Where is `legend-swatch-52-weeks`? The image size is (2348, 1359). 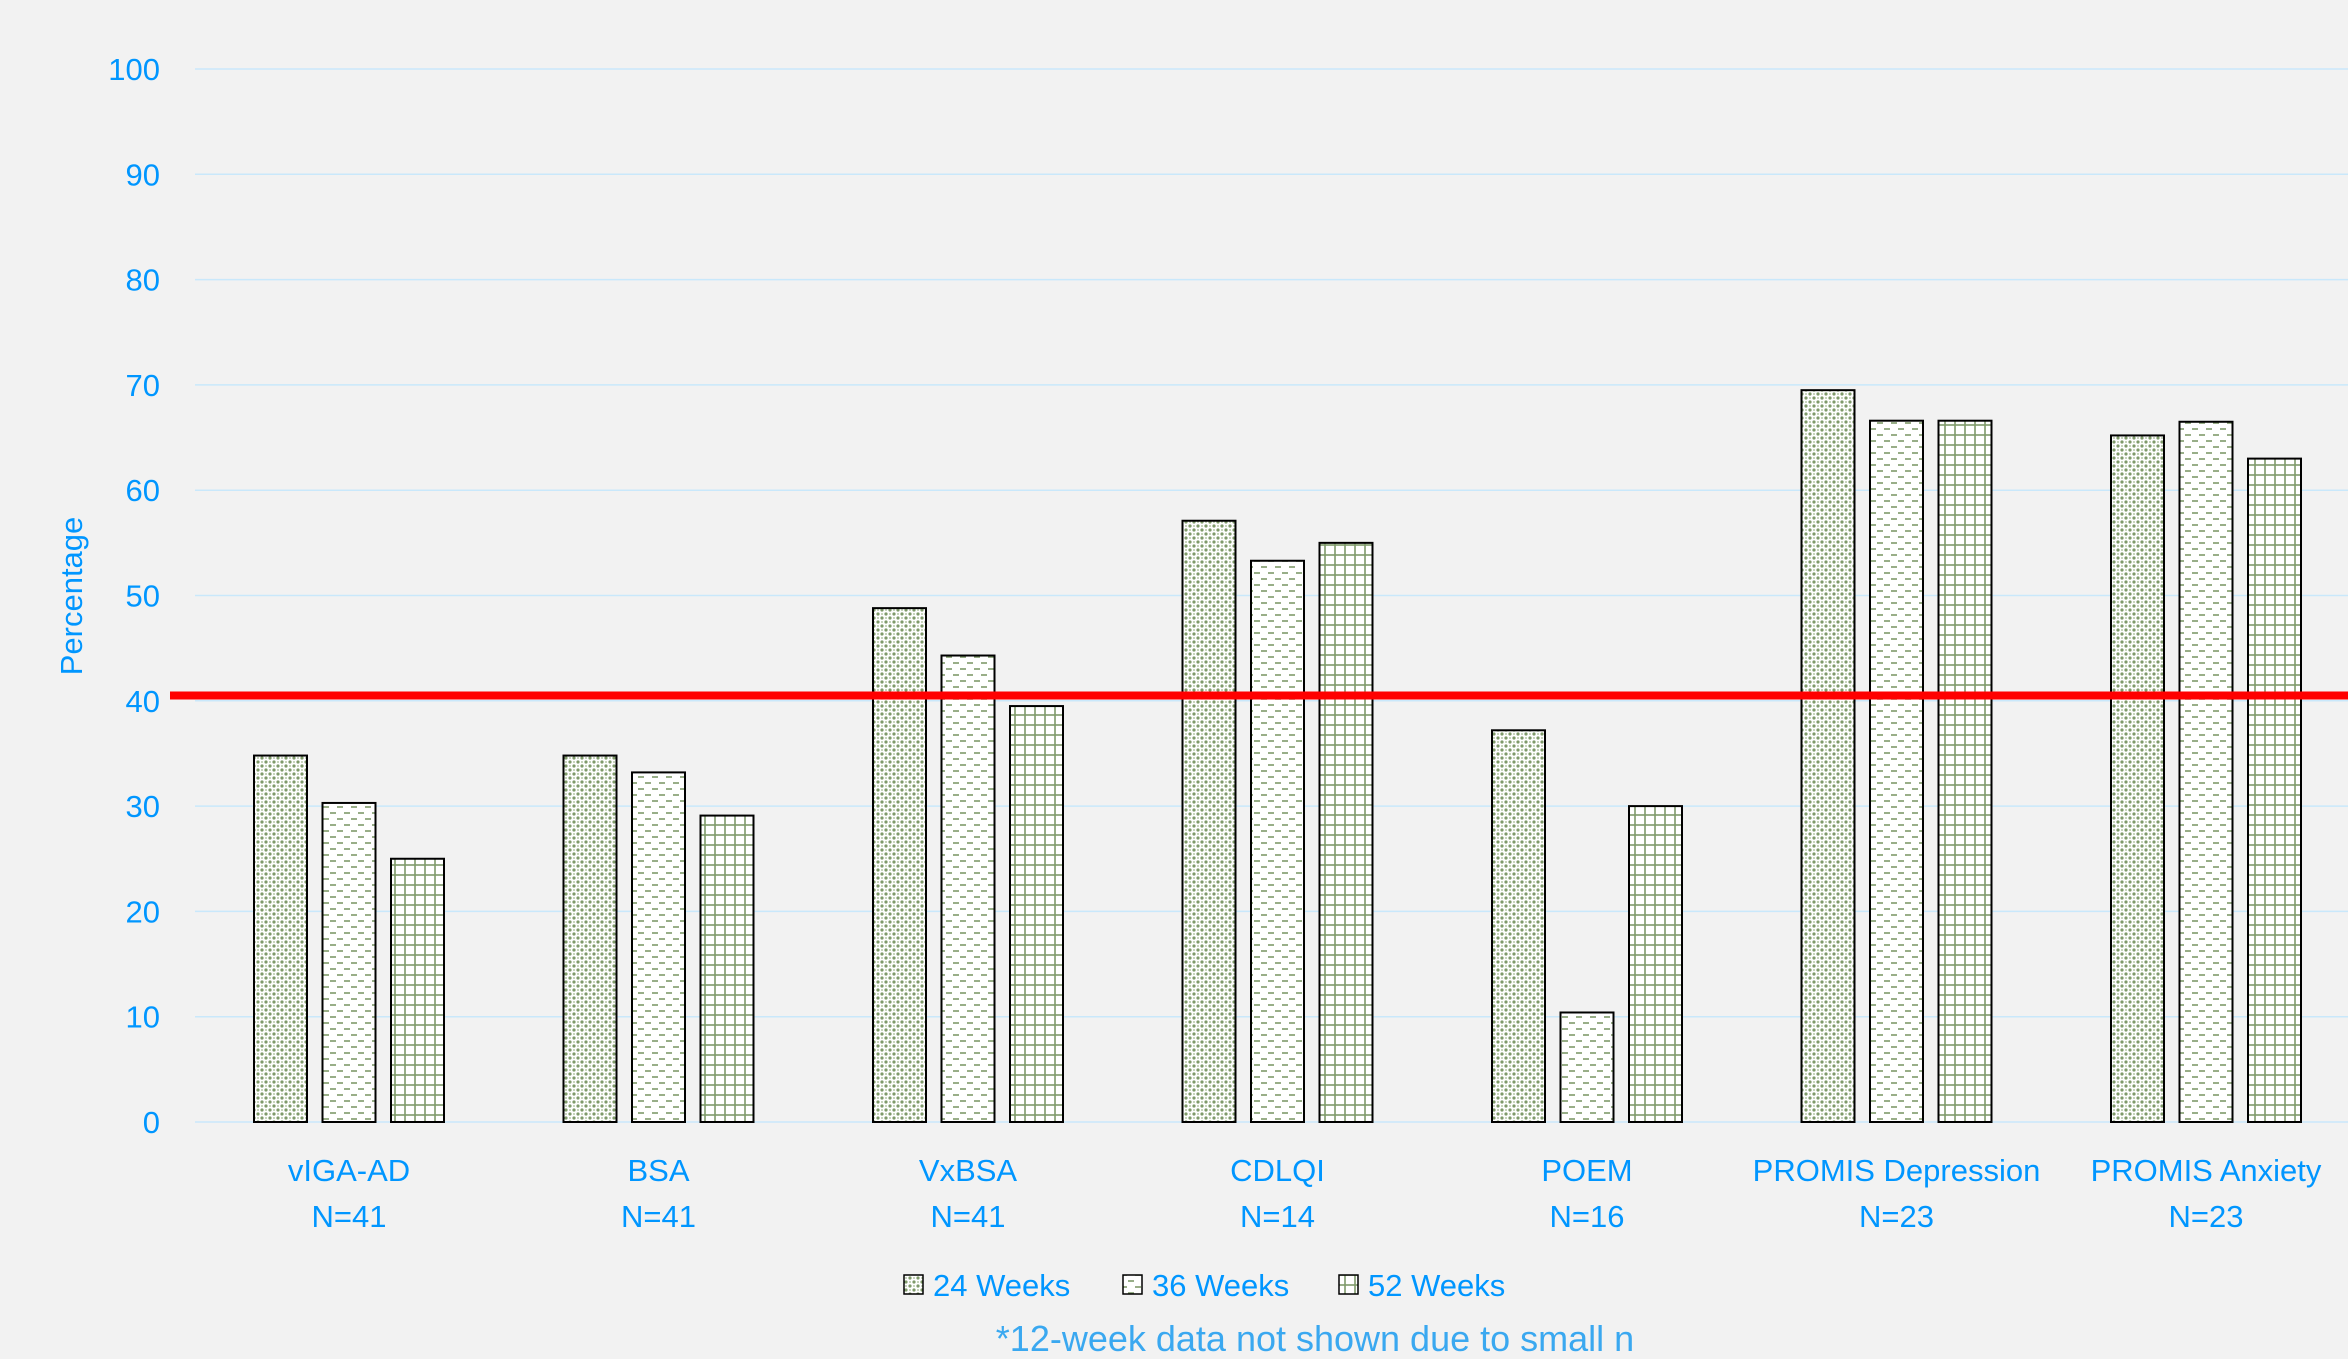 legend-swatch-52-weeks is located at coordinates (1348, 1284).